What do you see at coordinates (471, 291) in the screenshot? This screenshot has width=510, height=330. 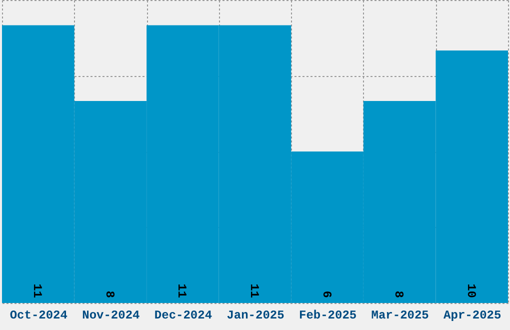 I see `data-label: 10` at bounding box center [471, 291].